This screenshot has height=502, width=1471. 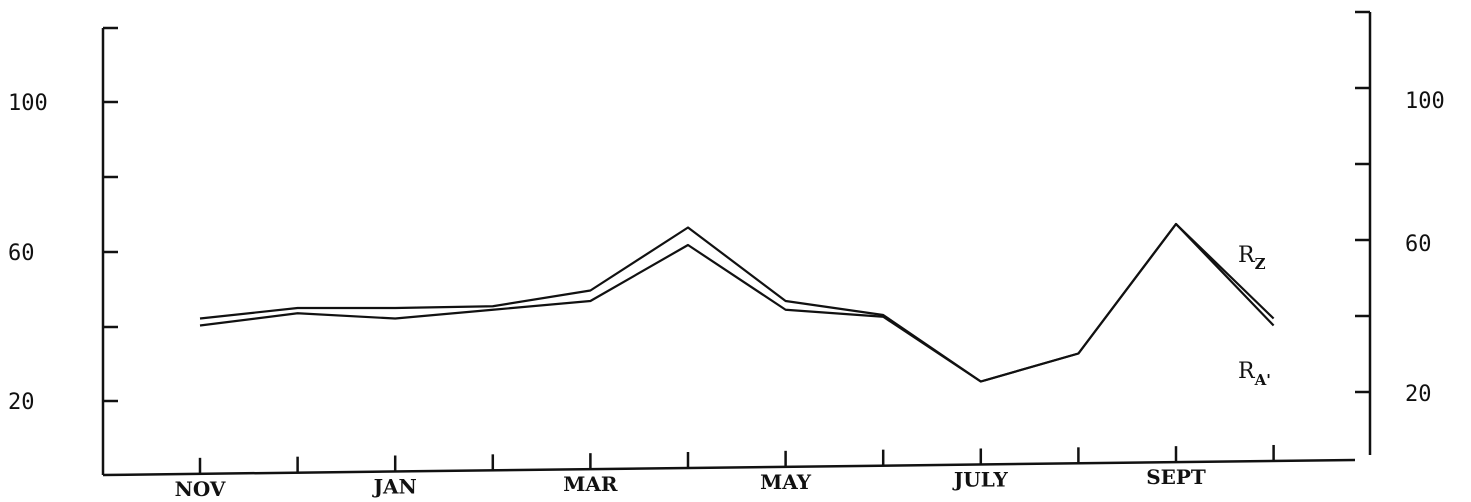 What do you see at coordinates (980, 479) in the screenshot?
I see `x-tick-label: JULY` at bounding box center [980, 479].